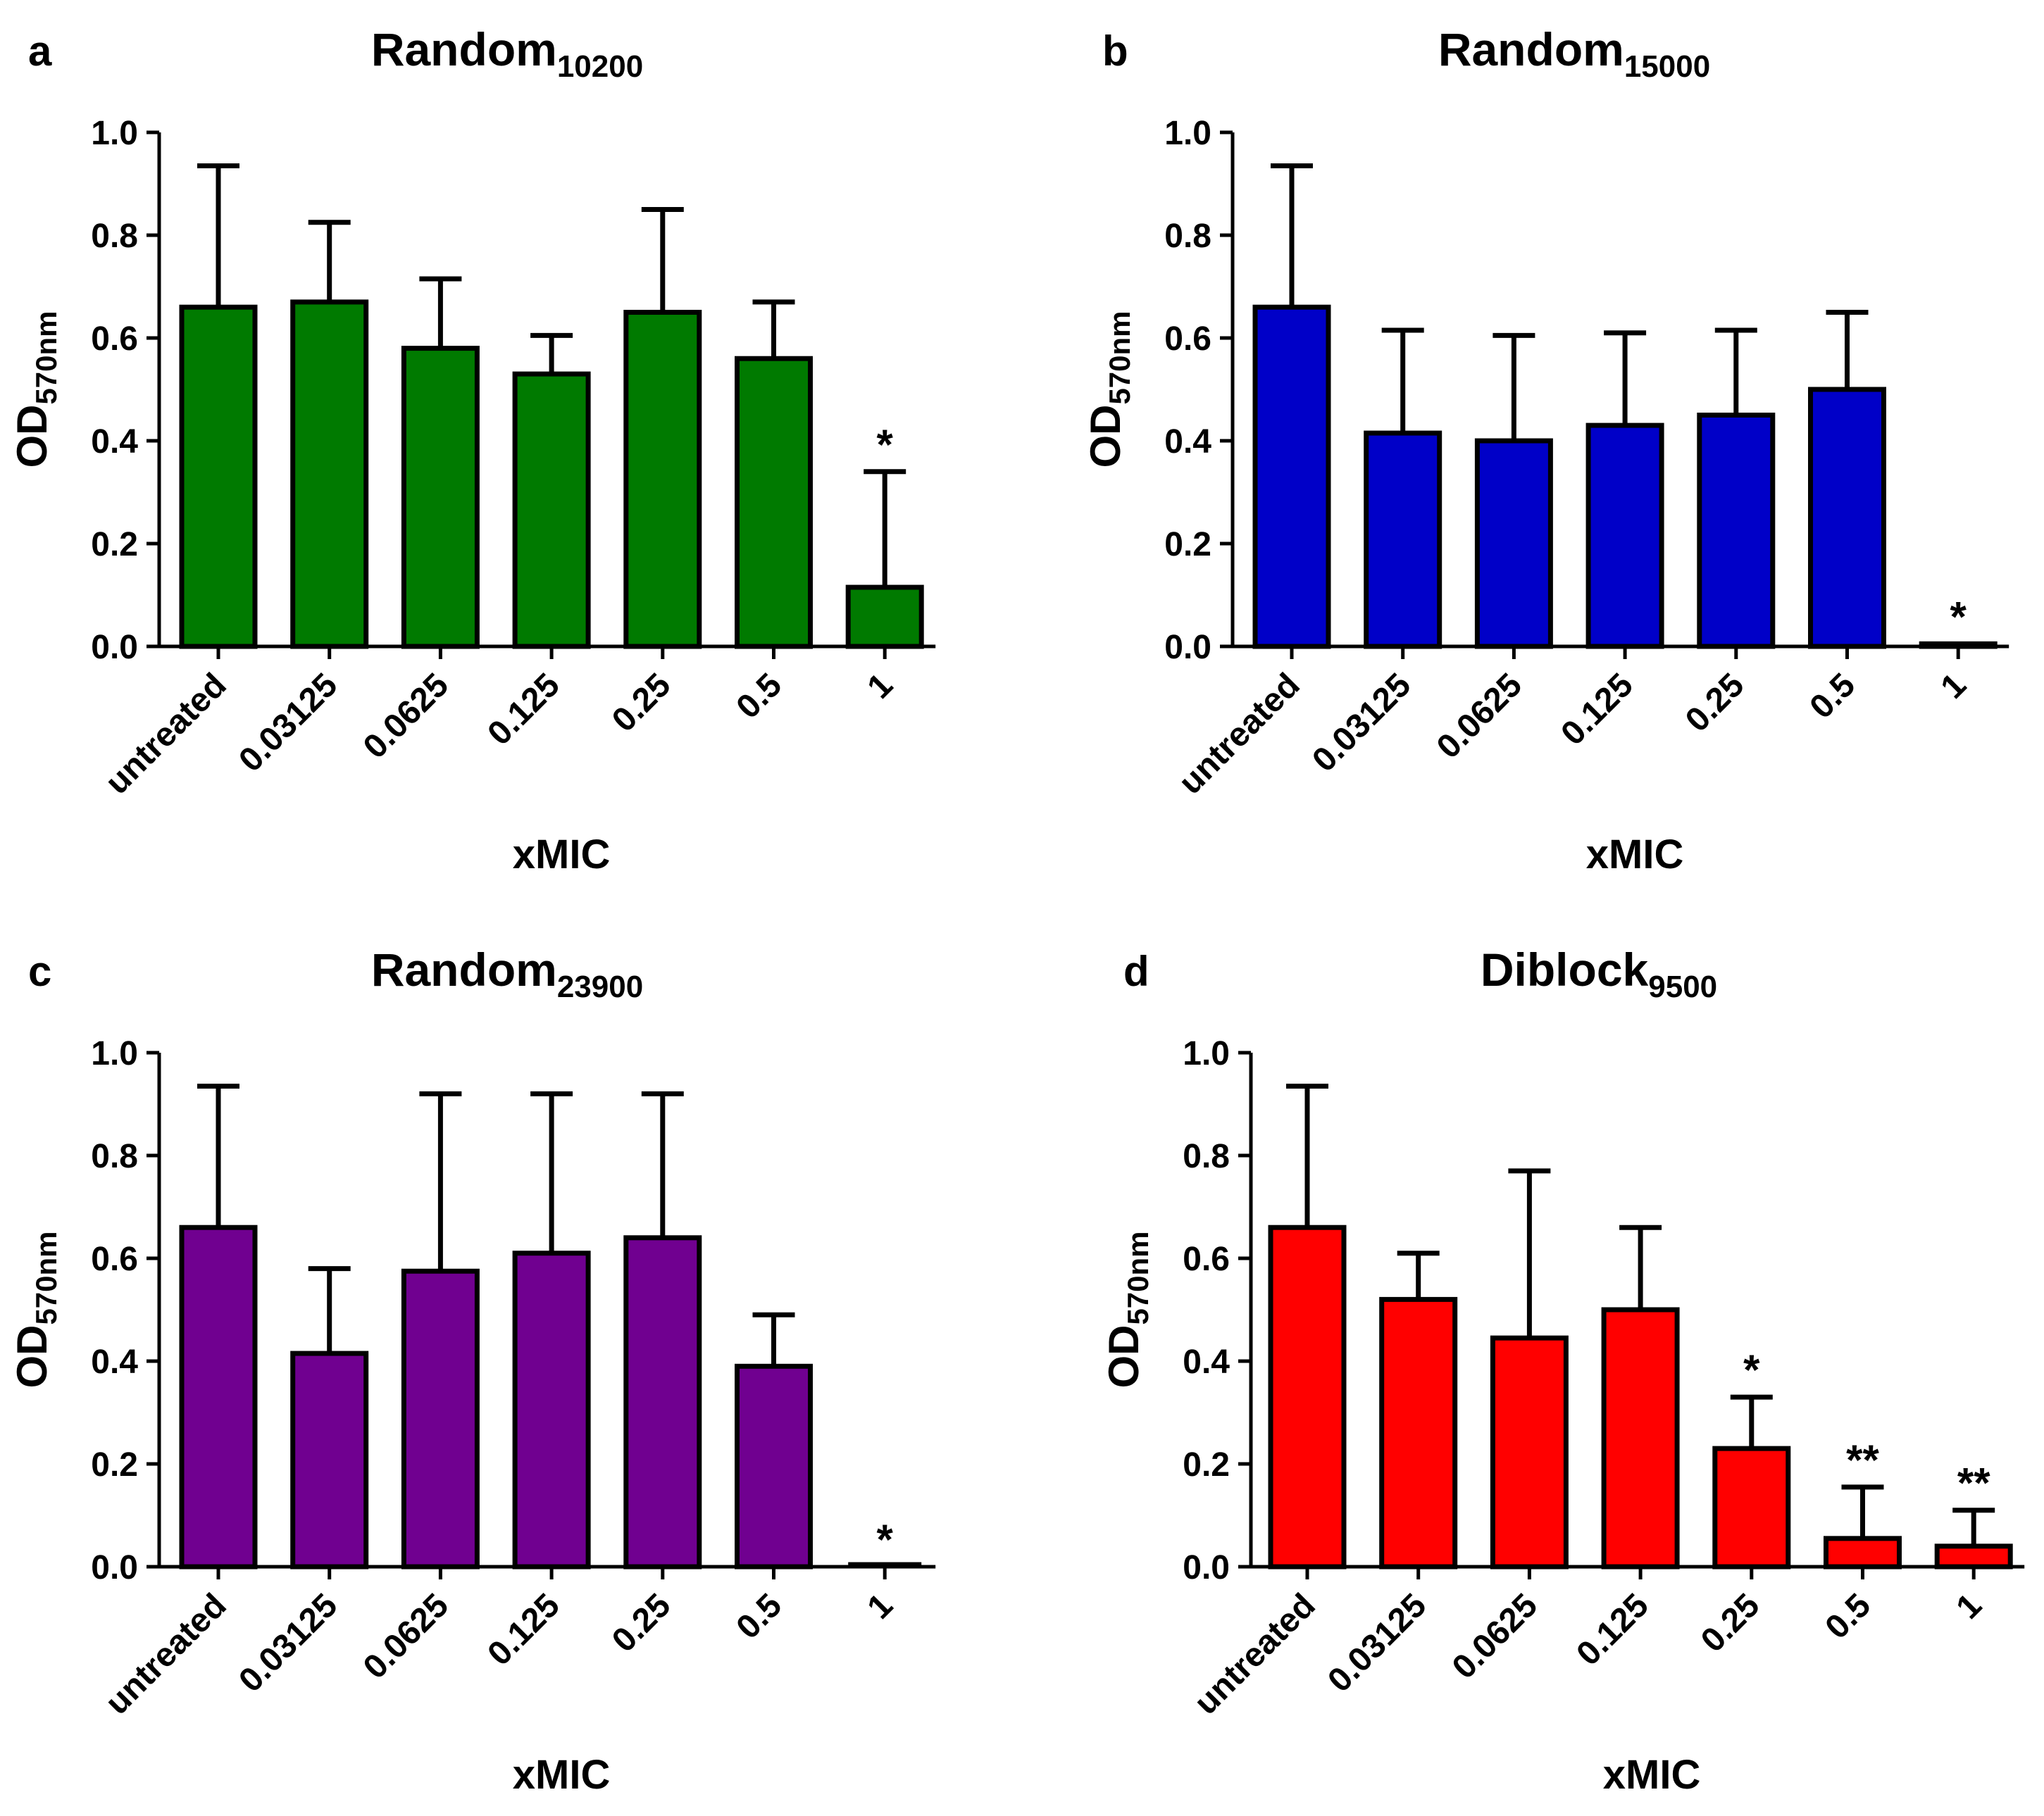 This screenshot has height=1816, width=2044. I want to click on chart-title: Random10200, so click(507, 53).